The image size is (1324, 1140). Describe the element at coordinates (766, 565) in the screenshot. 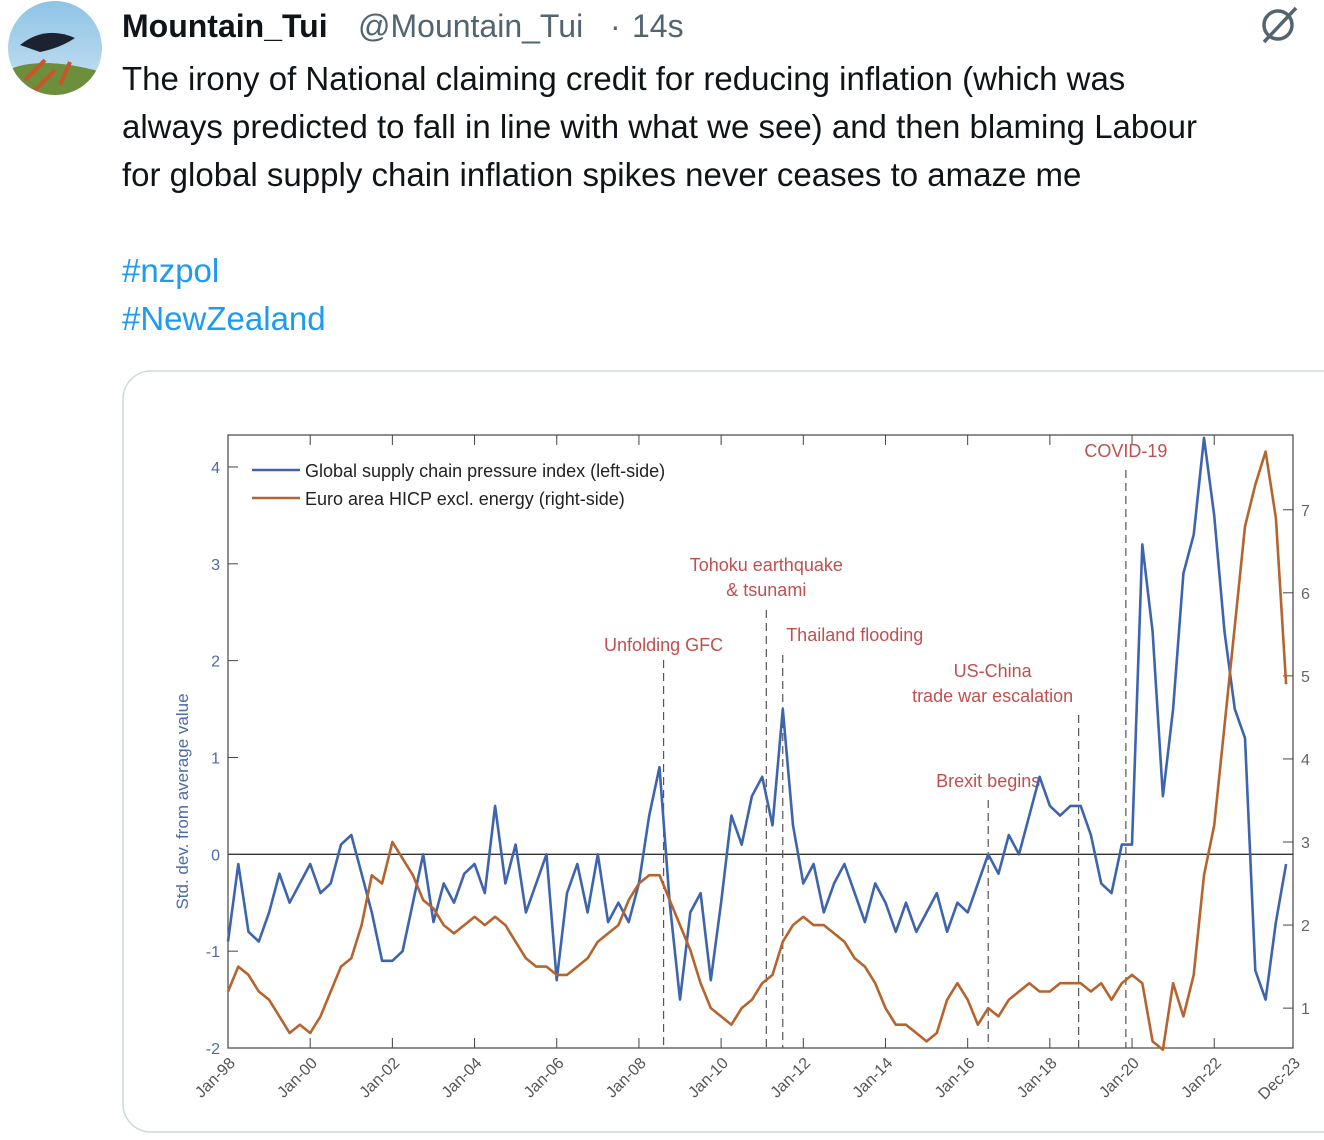

I see `annotation: Tohoku earthquake` at that location.